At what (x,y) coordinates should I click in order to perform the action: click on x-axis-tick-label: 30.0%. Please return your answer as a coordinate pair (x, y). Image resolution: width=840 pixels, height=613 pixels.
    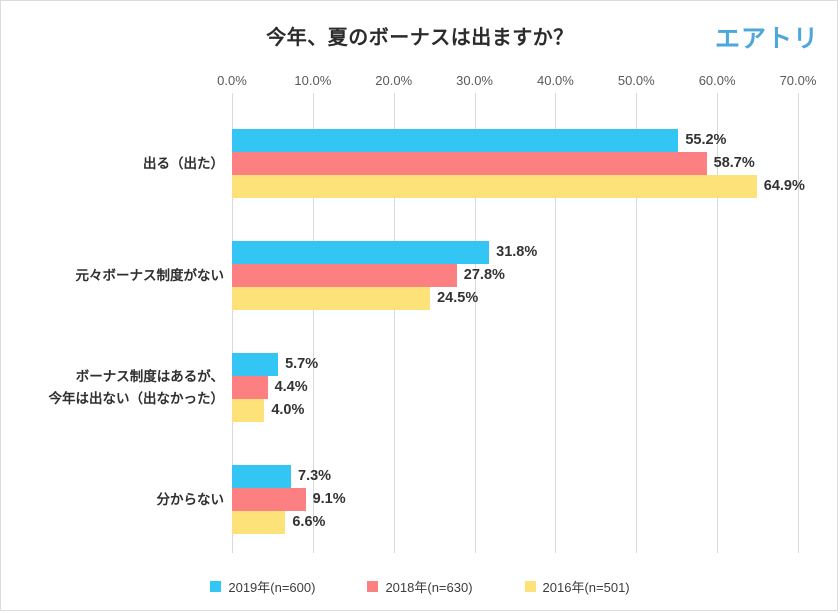
    Looking at the image, I should click on (474, 80).